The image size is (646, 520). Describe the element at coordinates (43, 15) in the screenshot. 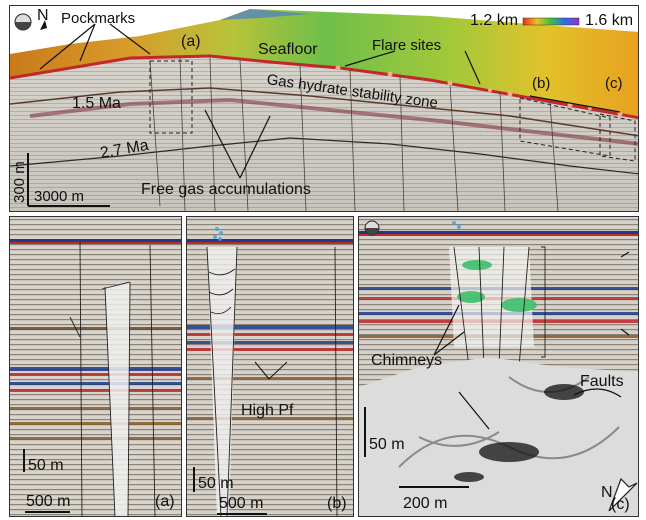

I see `north-label: N` at that location.